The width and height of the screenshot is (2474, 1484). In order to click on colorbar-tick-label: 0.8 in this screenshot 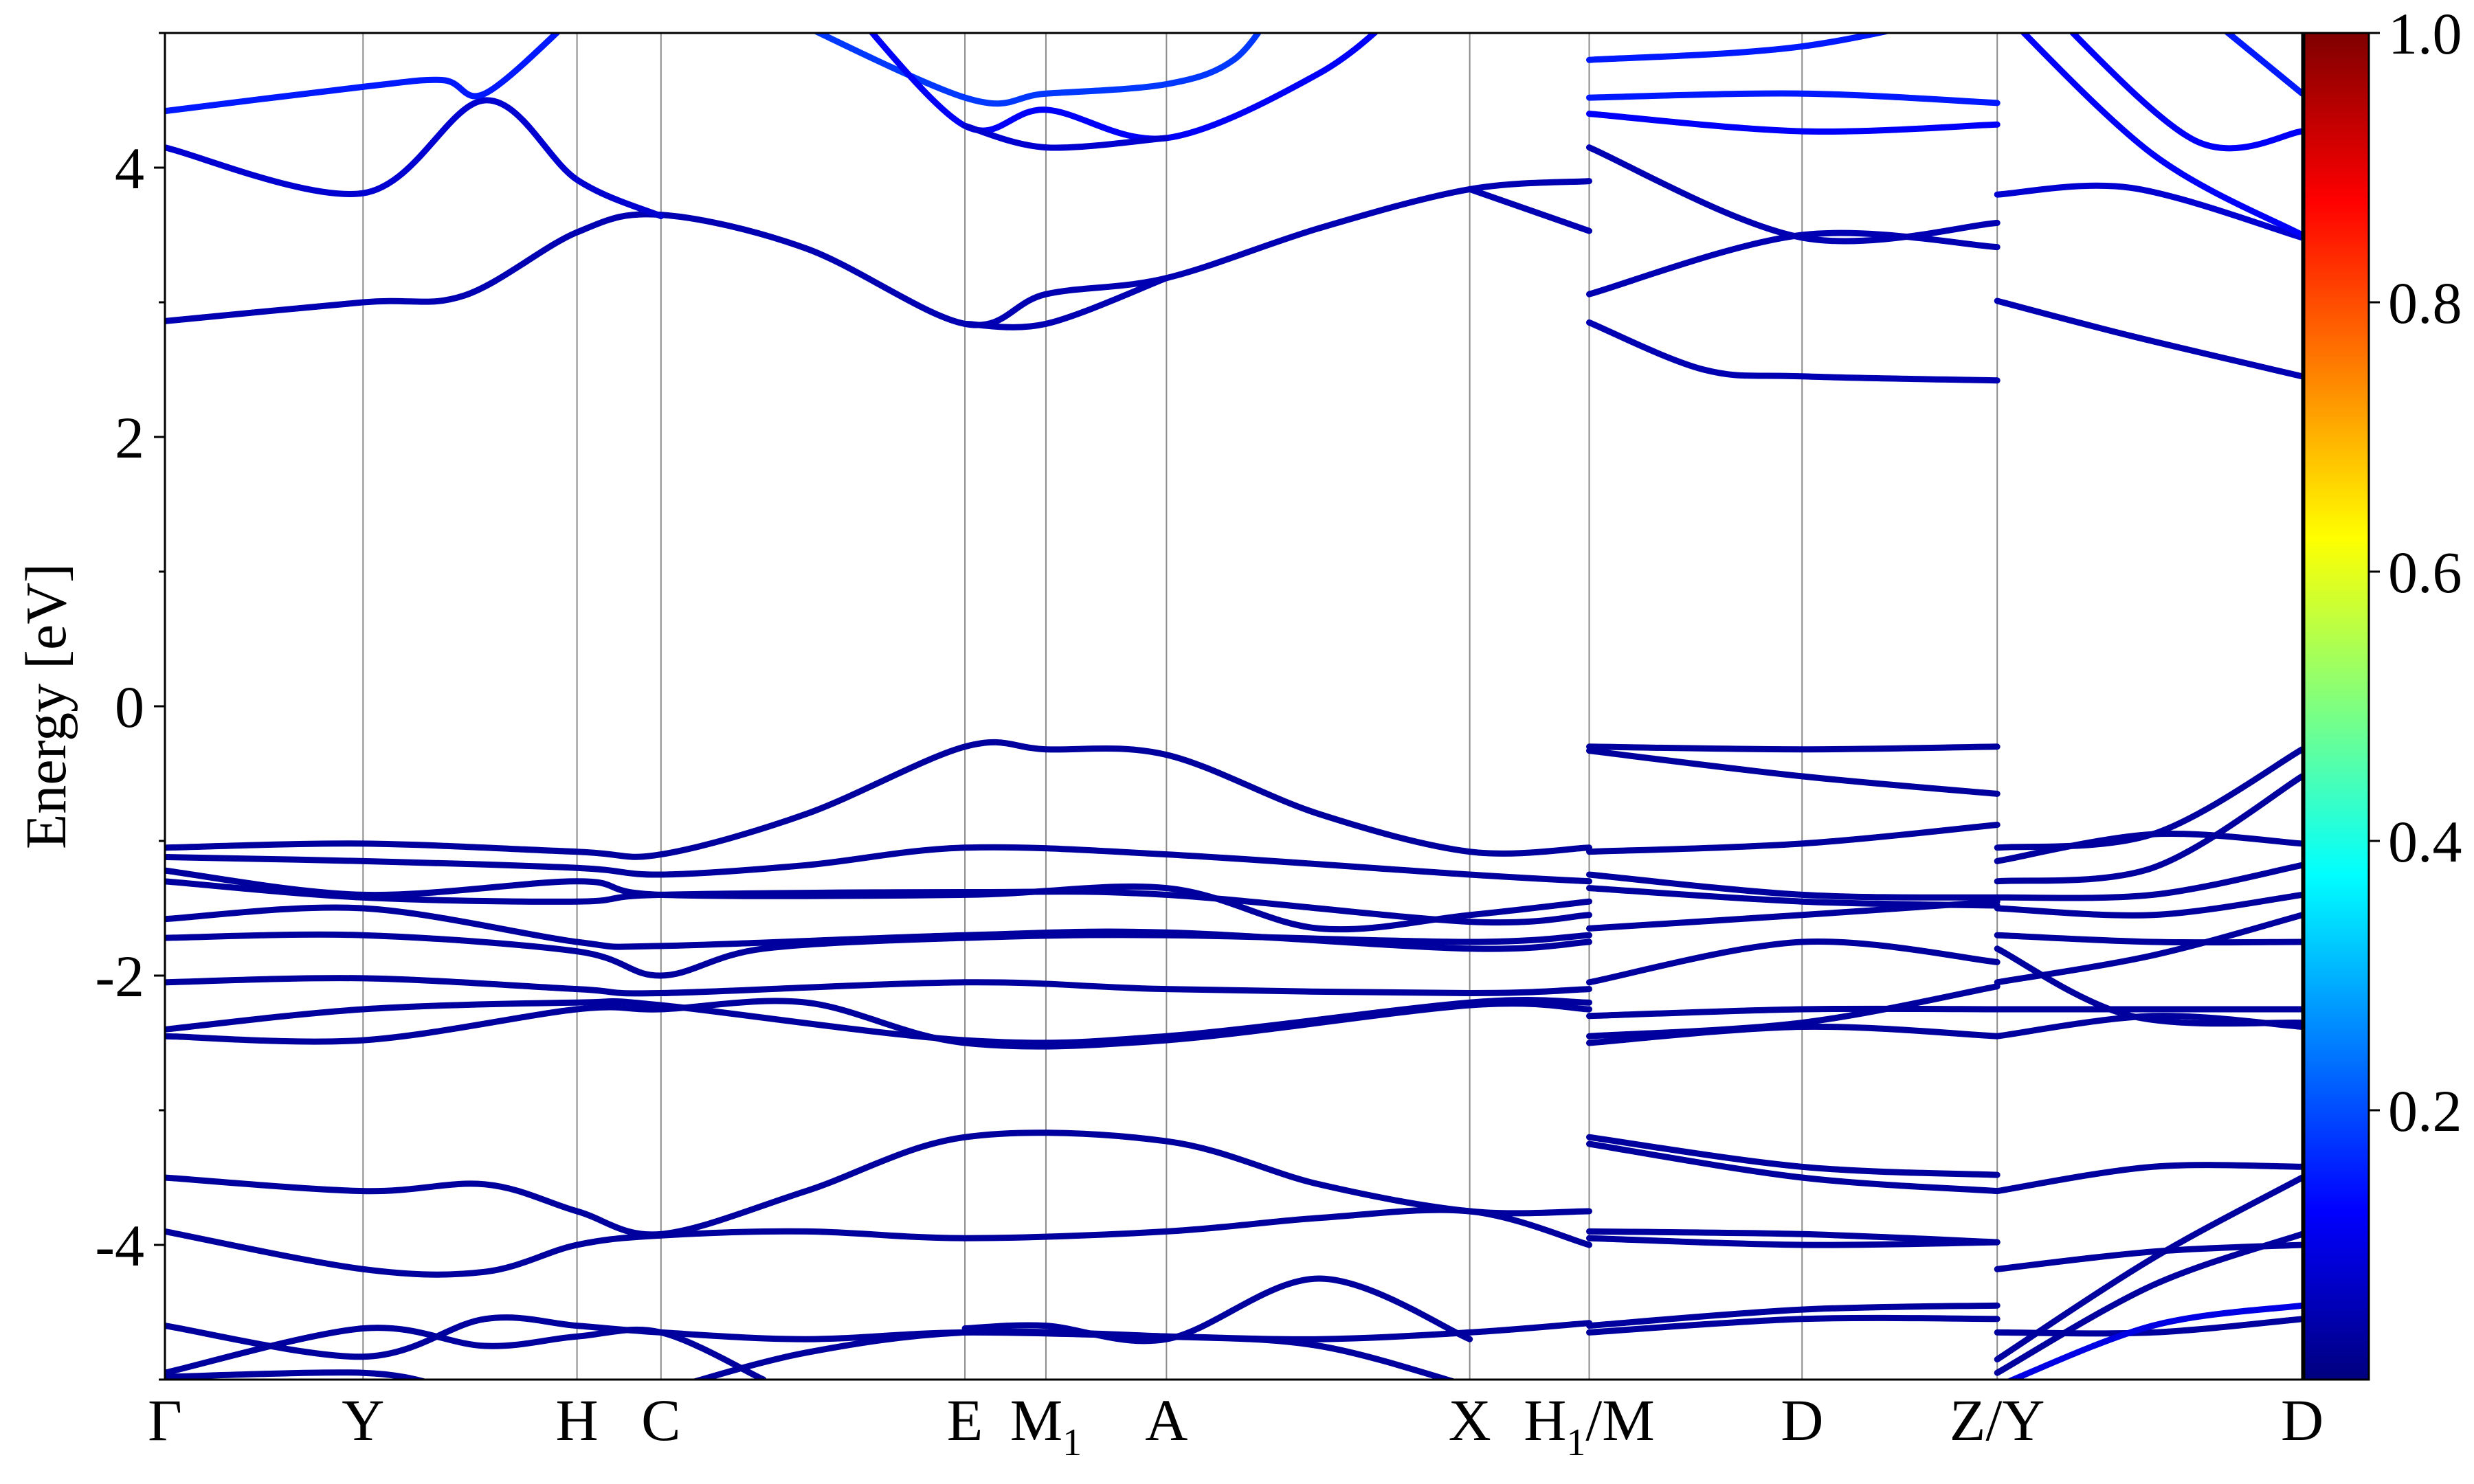, I will do `click(2425, 303)`.